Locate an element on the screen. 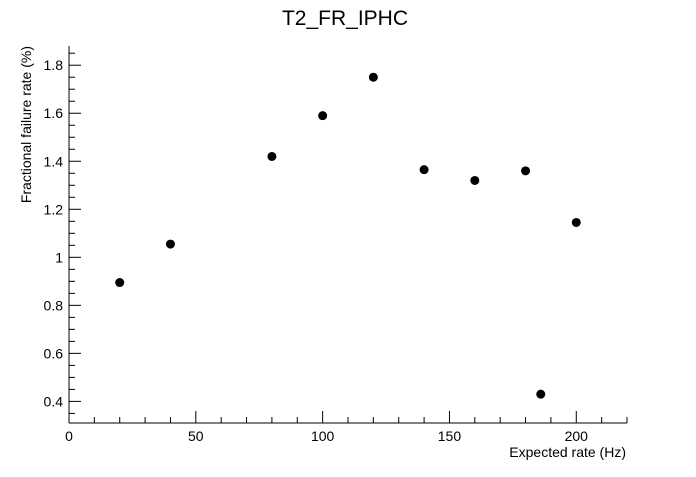 The height and width of the screenshot is (477, 696). y-tick-label: 0.8 is located at coordinates (54, 305).